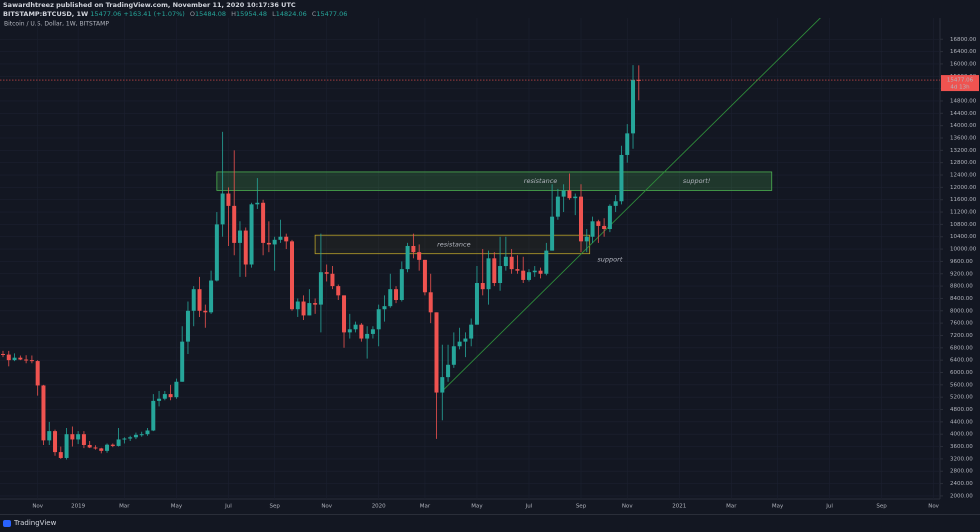 Image resolution: width=980 pixels, height=532 pixels. Describe the element at coordinates (963, 200) in the screenshot. I see `y-tick-label: 11600.00` at that location.